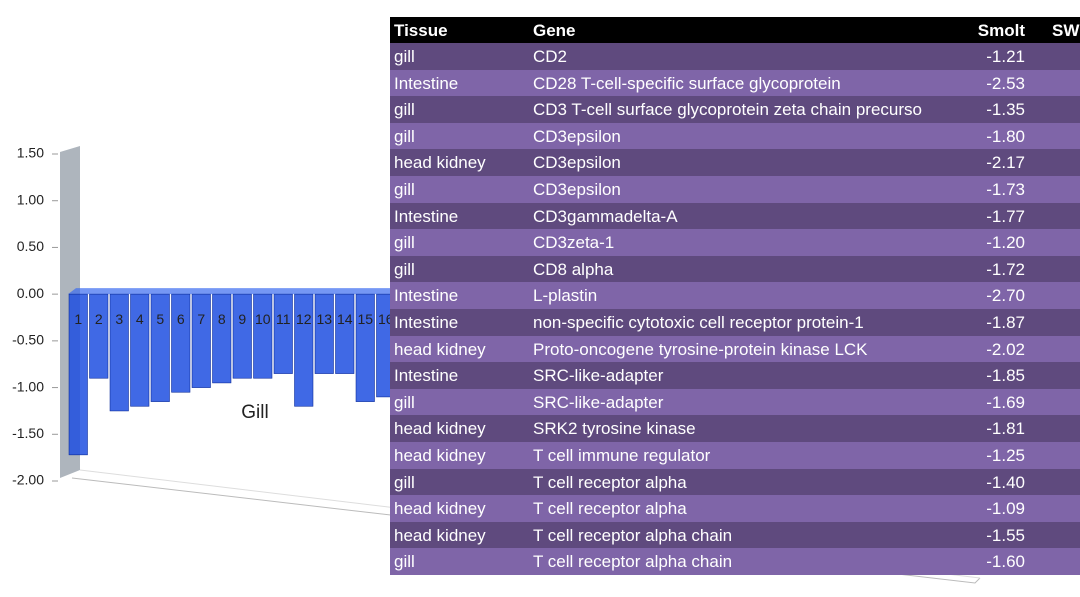  I want to click on table-row: gill T cell receptor alpha -1.40, so click(735, 482).